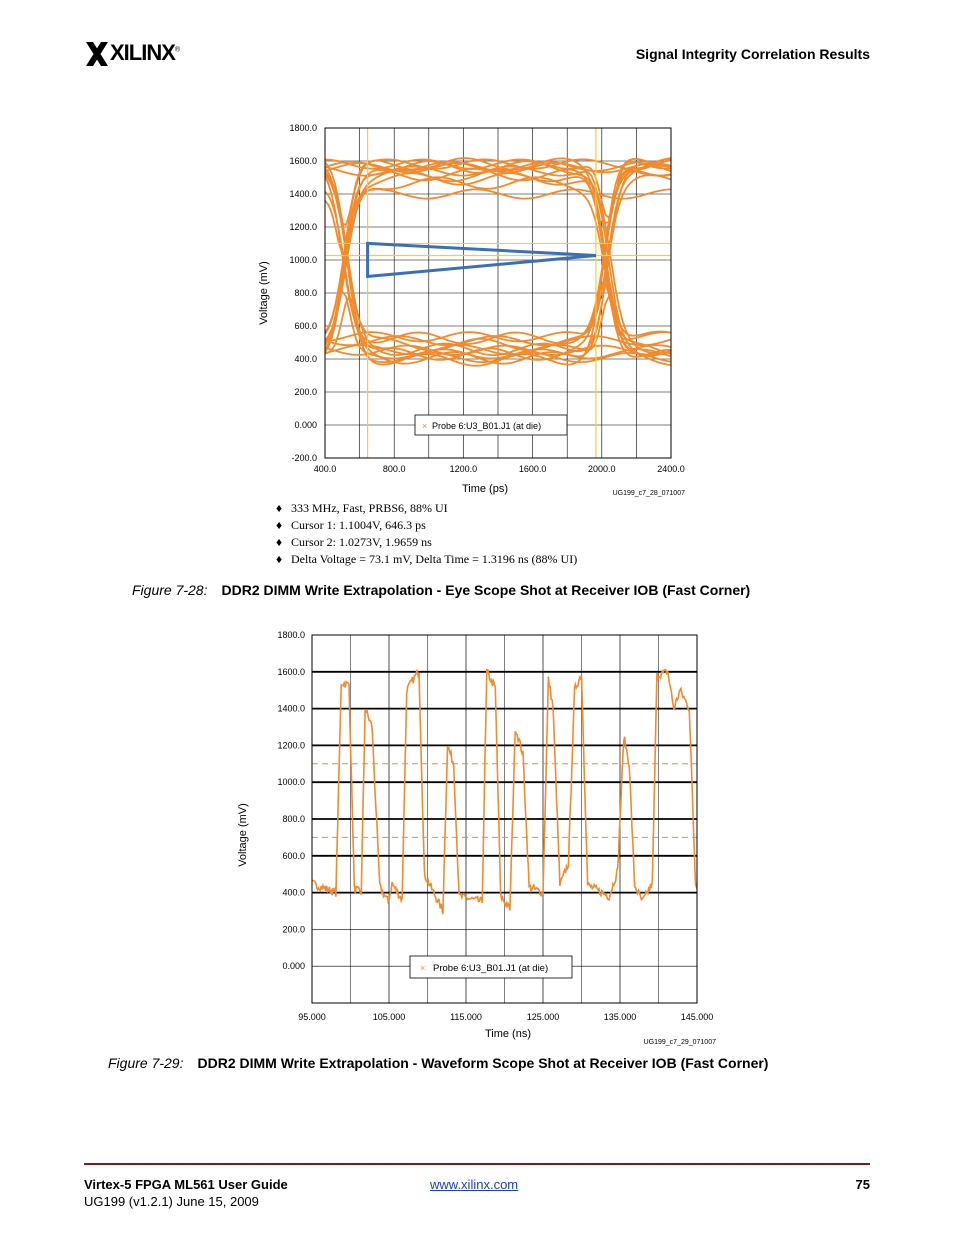 The width and height of the screenshot is (954, 1235). What do you see at coordinates (697, 1017) in the screenshot?
I see `chart2-x-tick-label: 145.000` at bounding box center [697, 1017].